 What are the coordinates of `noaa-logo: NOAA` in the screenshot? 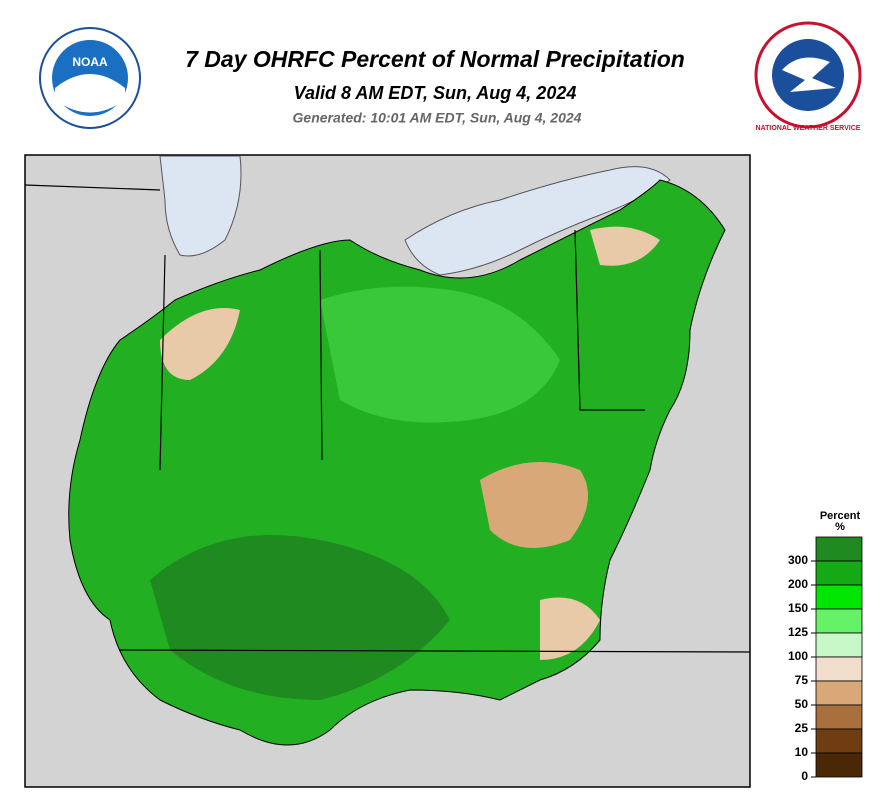 It's located at (90, 78).